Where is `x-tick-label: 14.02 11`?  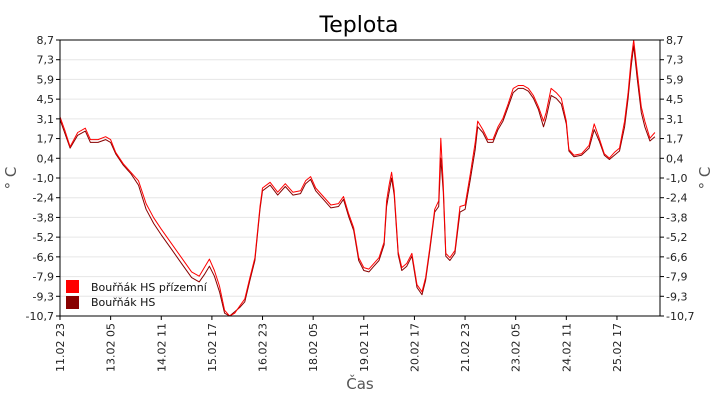
x-tick-label: 14.02 11 is located at coordinates (161, 347).